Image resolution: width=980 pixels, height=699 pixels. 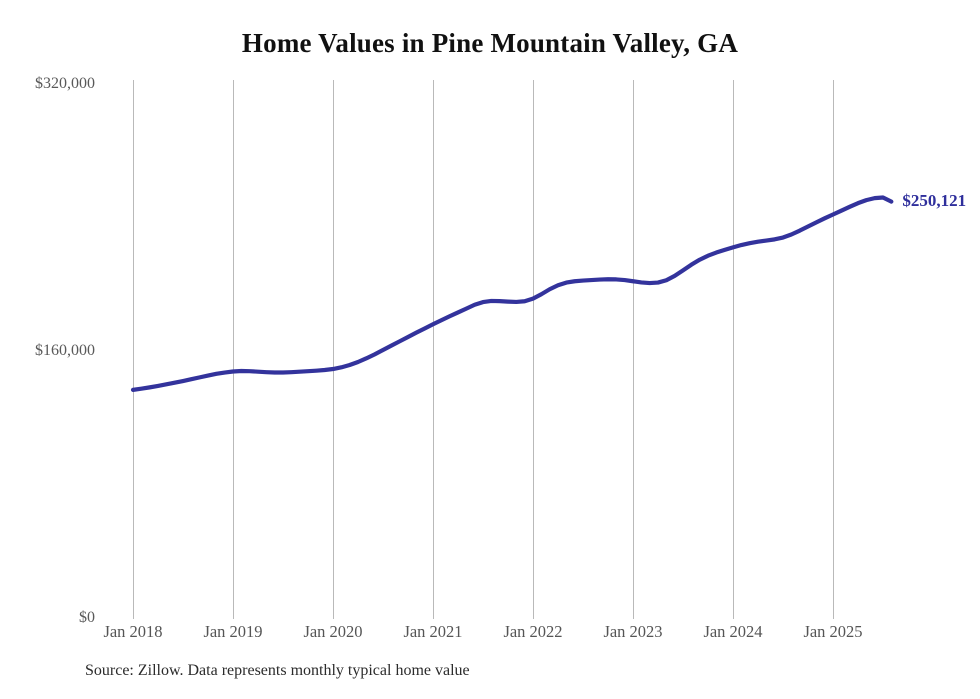 I want to click on end-value-annotation: $250,121, so click(x=934, y=200).